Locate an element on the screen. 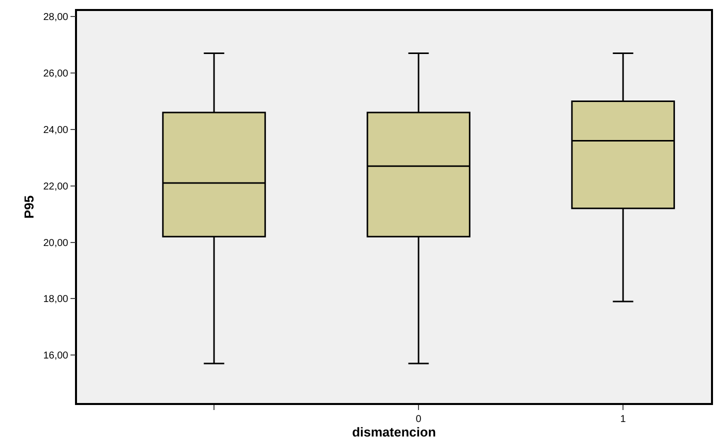 This screenshot has height=441, width=717. y-tick-label: 20,00 is located at coordinates (56, 243).